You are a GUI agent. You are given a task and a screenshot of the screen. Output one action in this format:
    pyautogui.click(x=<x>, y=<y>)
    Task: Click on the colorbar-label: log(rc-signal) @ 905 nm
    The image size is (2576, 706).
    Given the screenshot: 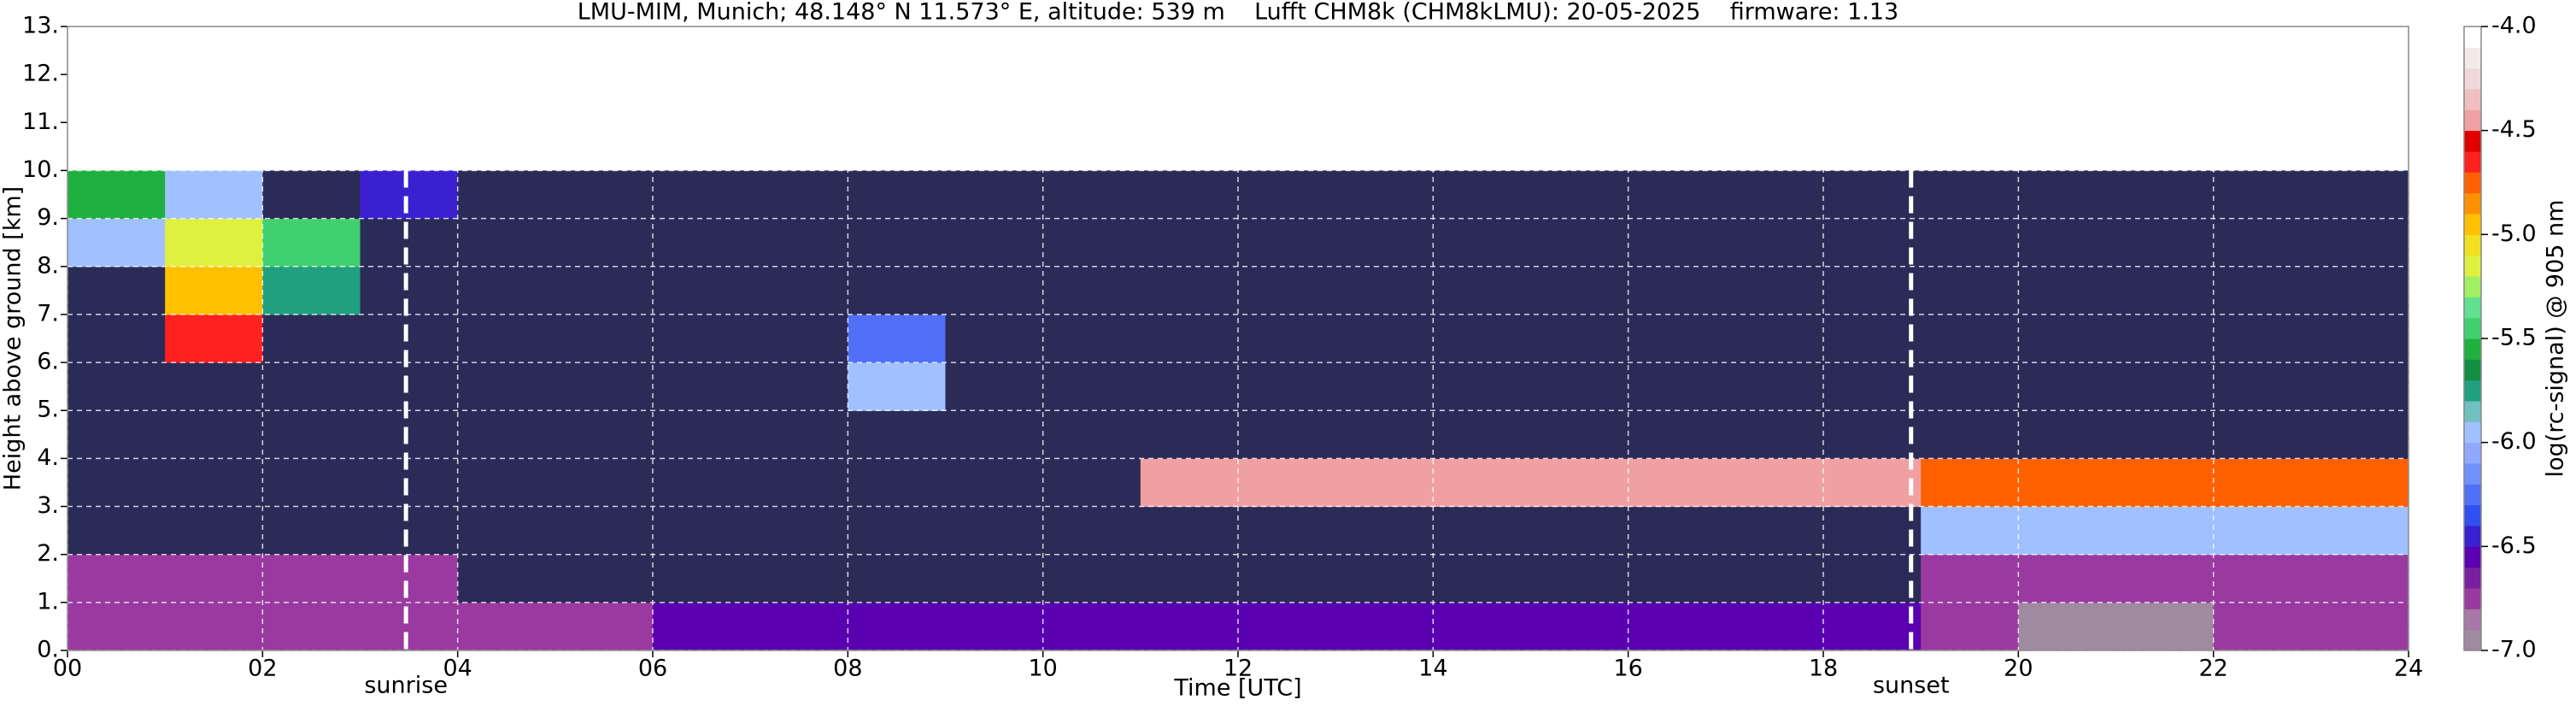 What is the action you would take?
    pyautogui.click(x=2556, y=339)
    